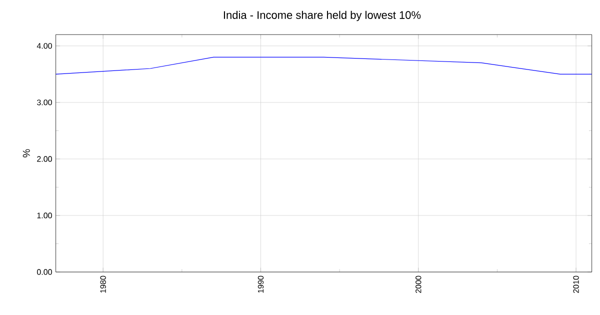 Image resolution: width=600 pixels, height=315 pixels. I want to click on y-tick-label: 4.00, so click(44, 46).